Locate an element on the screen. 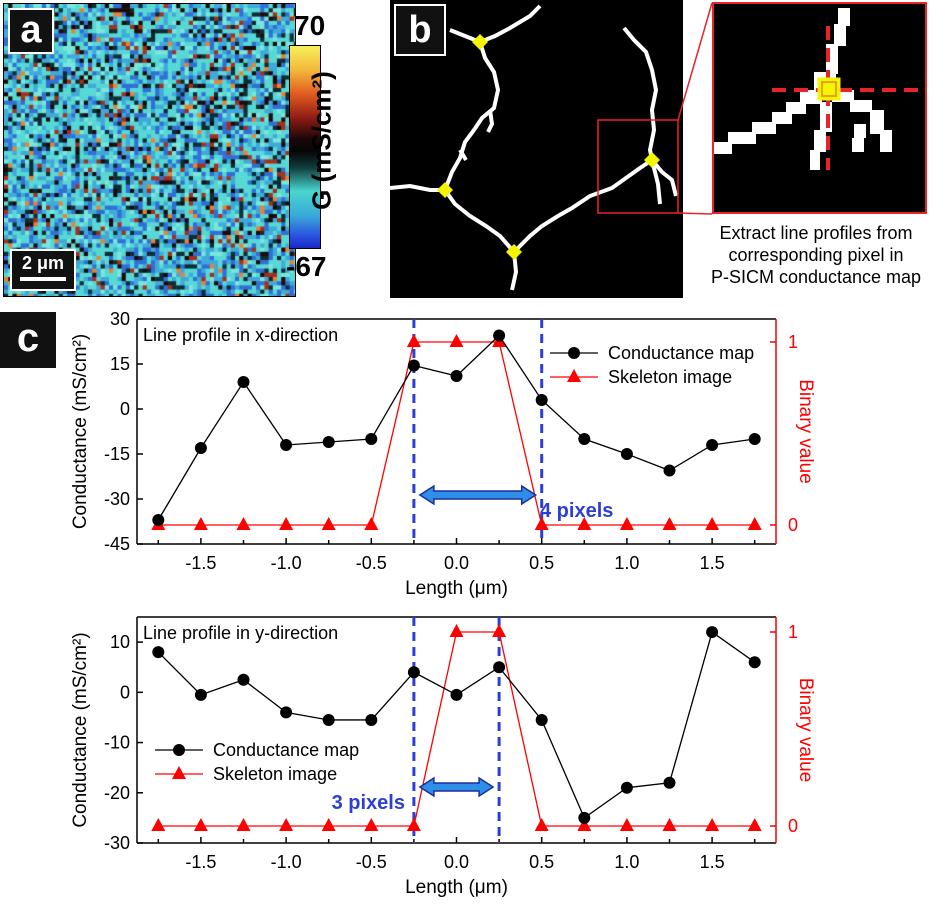 This screenshot has width=932, height=907. scale-bar: 2 μm is located at coordinates (43, 270).